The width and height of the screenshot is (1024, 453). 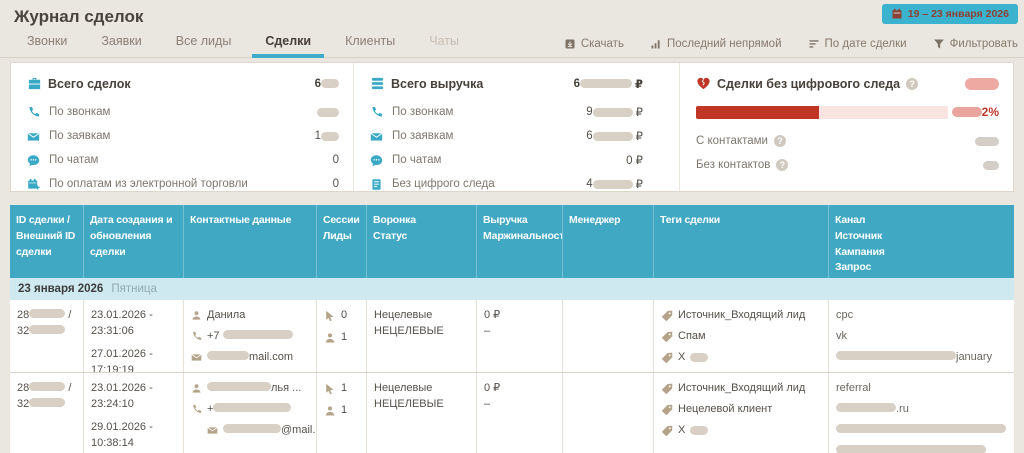 What do you see at coordinates (327, 84) in the screenshot?
I see `deals-total-value: 6` at bounding box center [327, 84].